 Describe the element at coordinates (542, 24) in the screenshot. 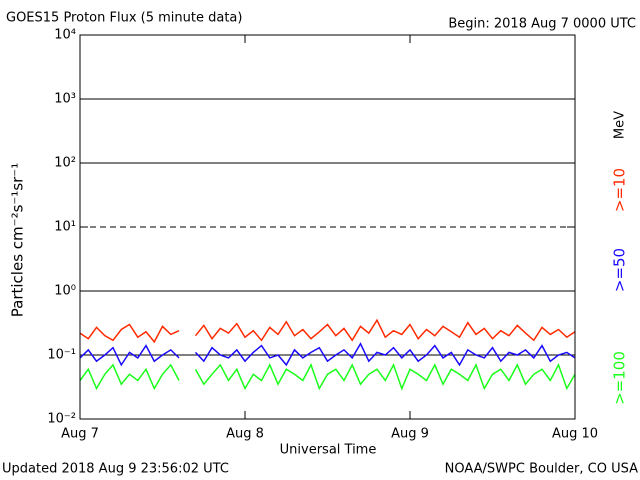

I see `chart-subtitle: Begin: 2018 Aug 7 0000 UTC` at that location.